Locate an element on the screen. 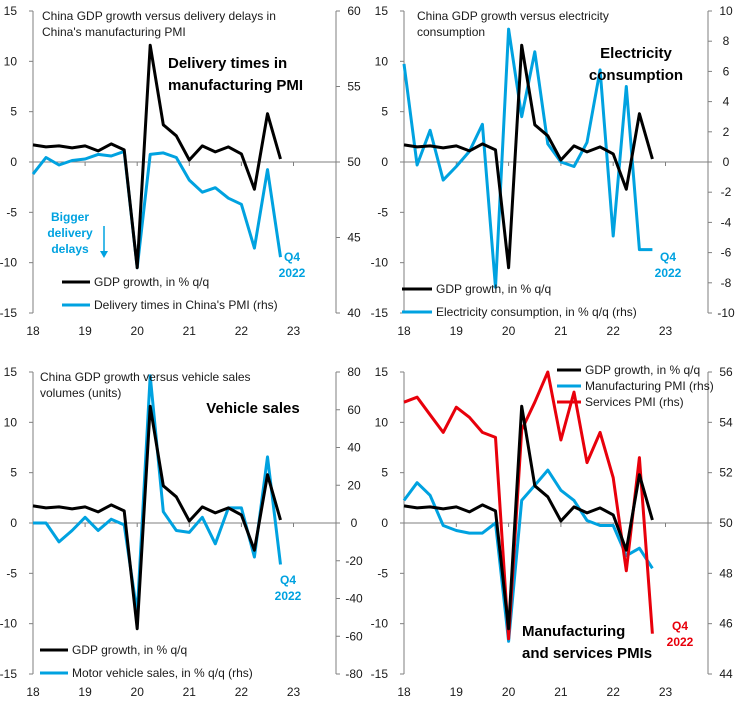  chart-heading: Manufacturing is located at coordinates (573, 631).